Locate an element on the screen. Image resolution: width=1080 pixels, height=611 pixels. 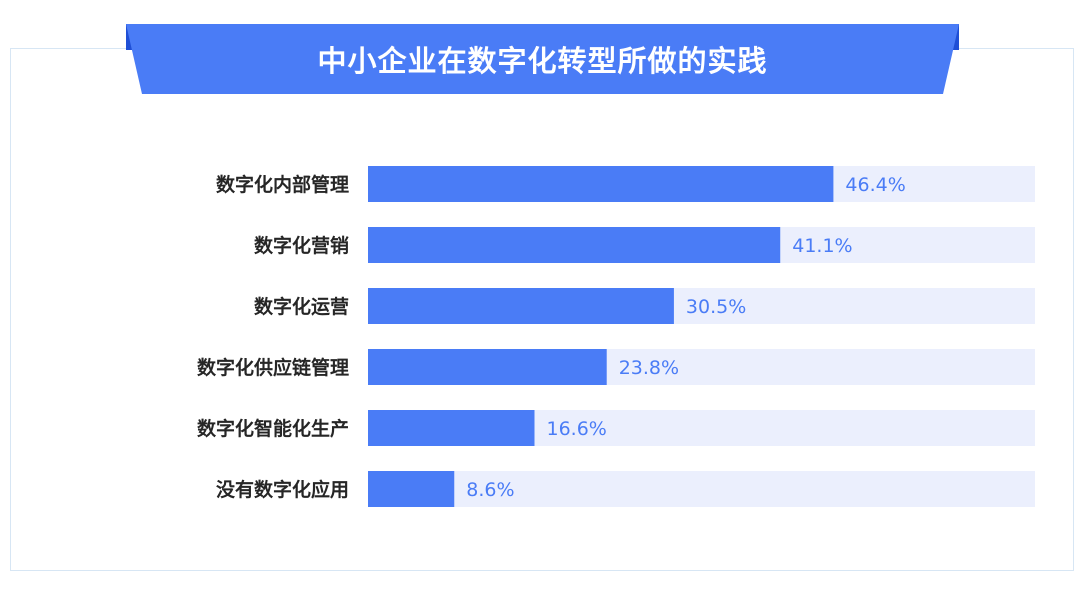
value-label: 41.1% is located at coordinates (822, 246).